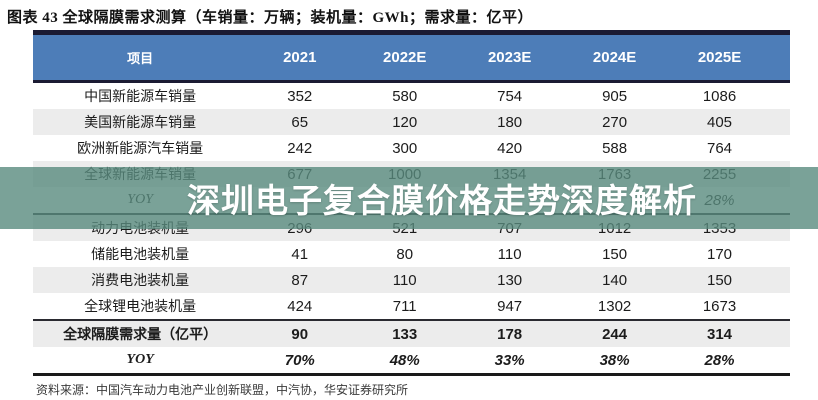  What do you see at coordinates (222, 390) in the screenshot?
I see `source-note: 资料来源：中国汽车动力电池产业创新联盟，中汽协，华安证券研究所` at bounding box center [222, 390].